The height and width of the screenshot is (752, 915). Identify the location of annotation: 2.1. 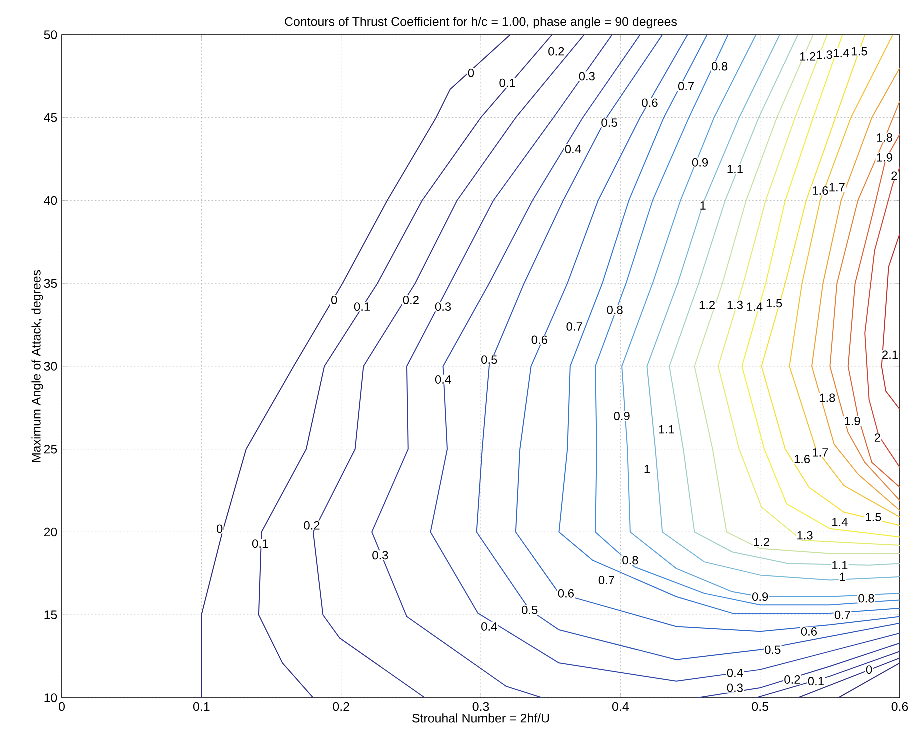
(890, 355).